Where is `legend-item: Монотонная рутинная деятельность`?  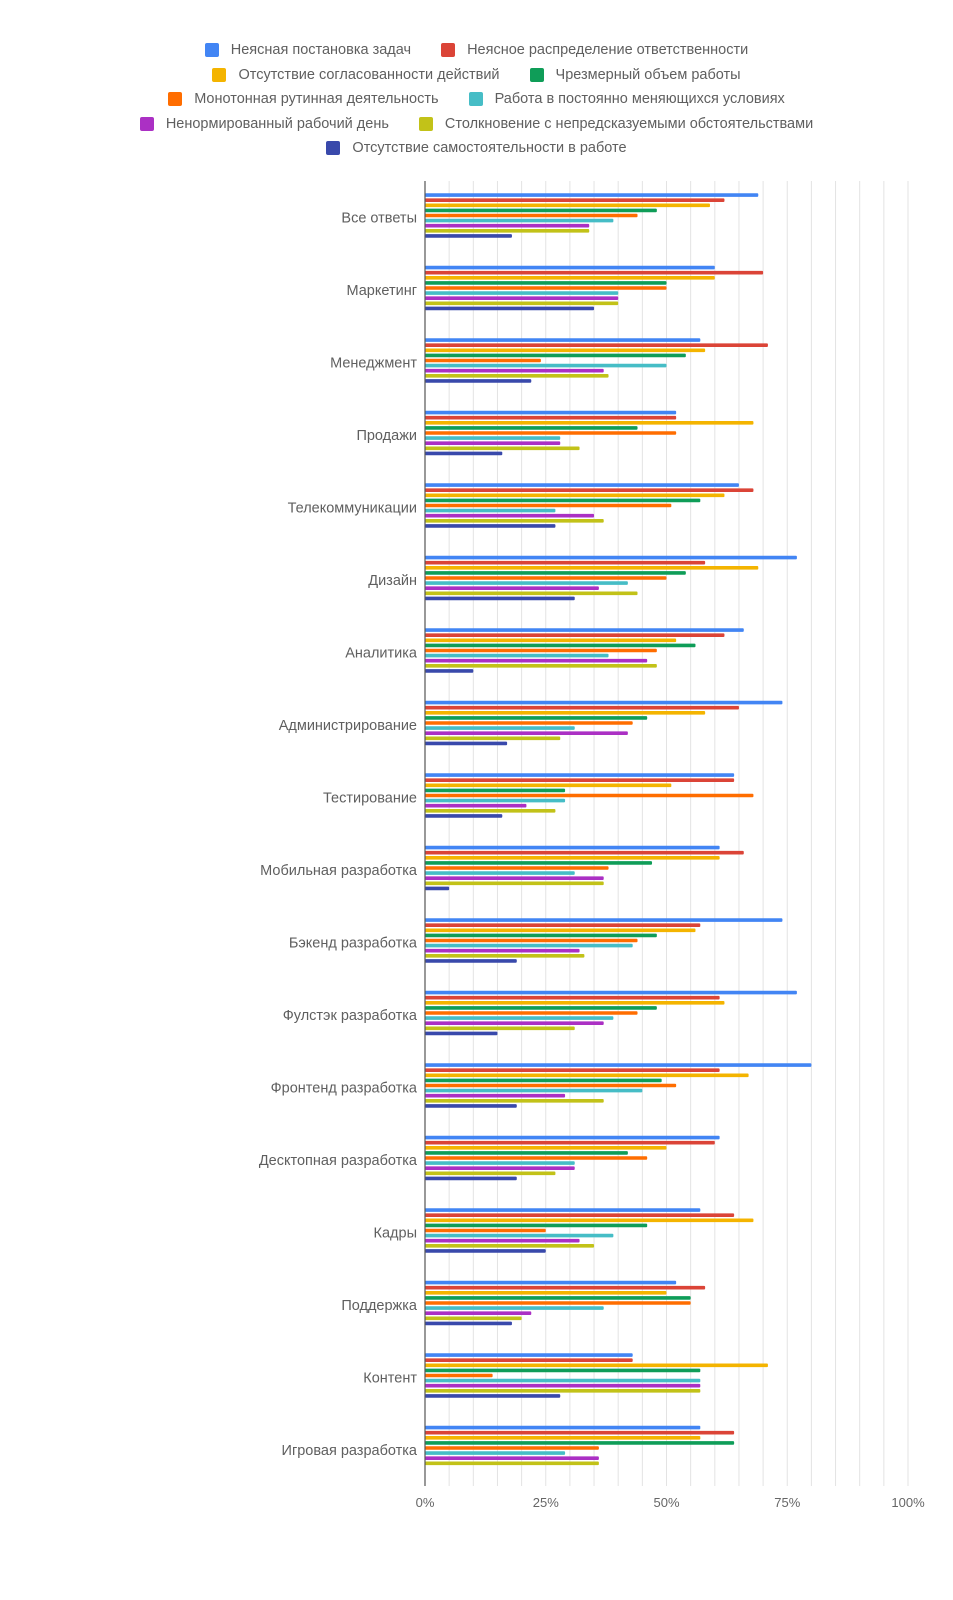
legend-item: Монотонная рутинная деятельность is located at coordinates (303, 99).